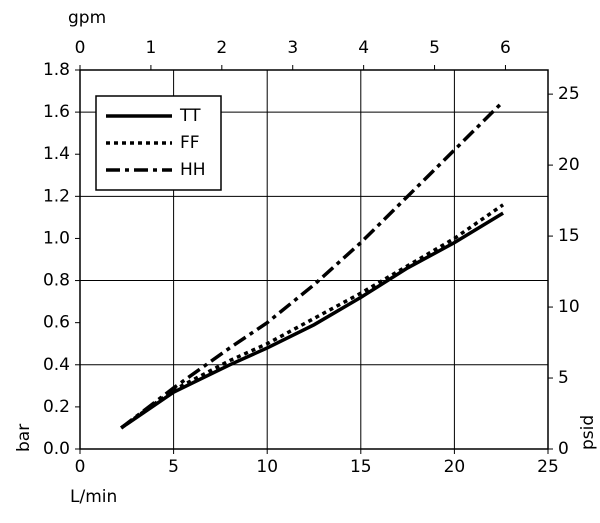  What do you see at coordinates (267, 467) in the screenshot?
I see `x-tick-label: 10` at bounding box center [267, 467].